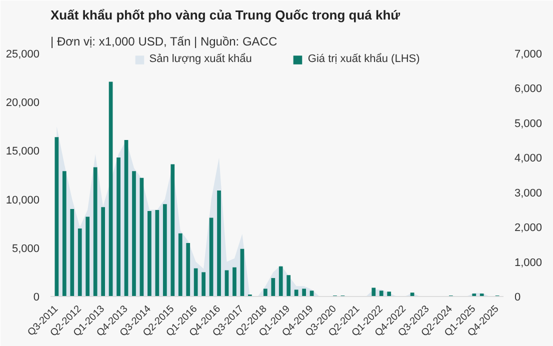 The image size is (553, 346). What do you see at coordinates (517, 298) in the screenshot?
I see `y2-tick-label: 0` at bounding box center [517, 298].